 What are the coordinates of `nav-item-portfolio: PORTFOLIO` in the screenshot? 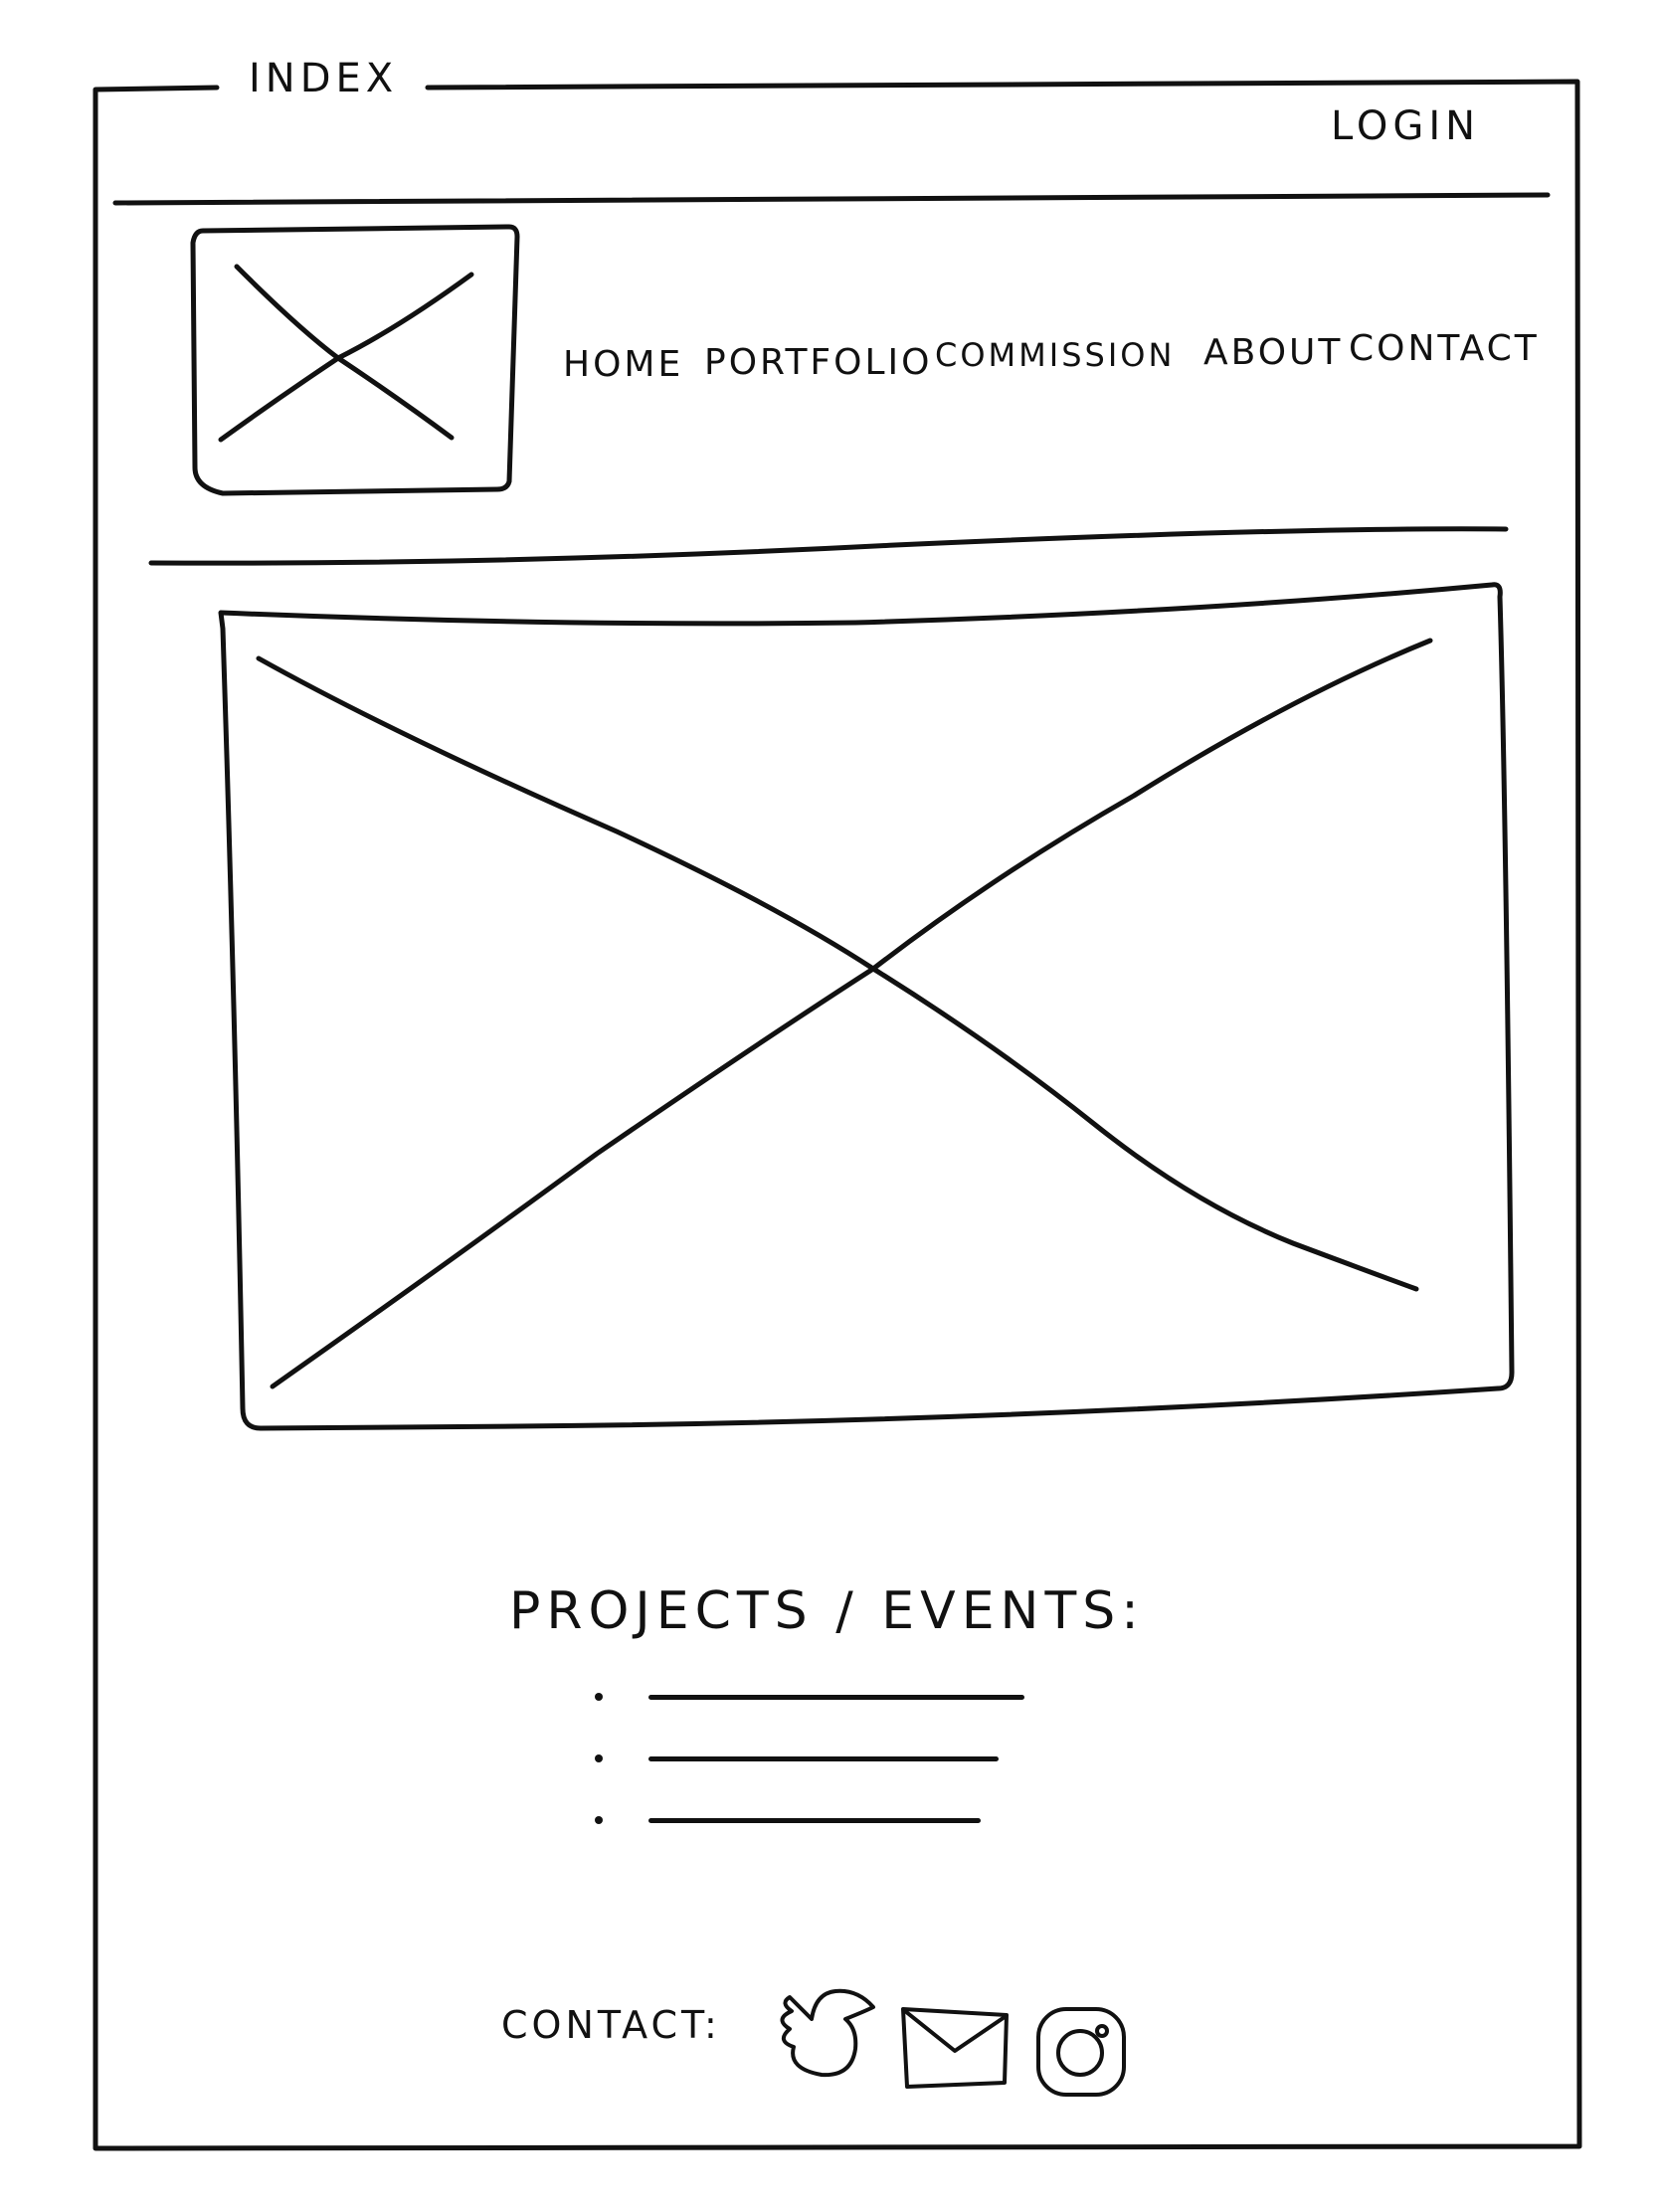 It's located at (818, 362).